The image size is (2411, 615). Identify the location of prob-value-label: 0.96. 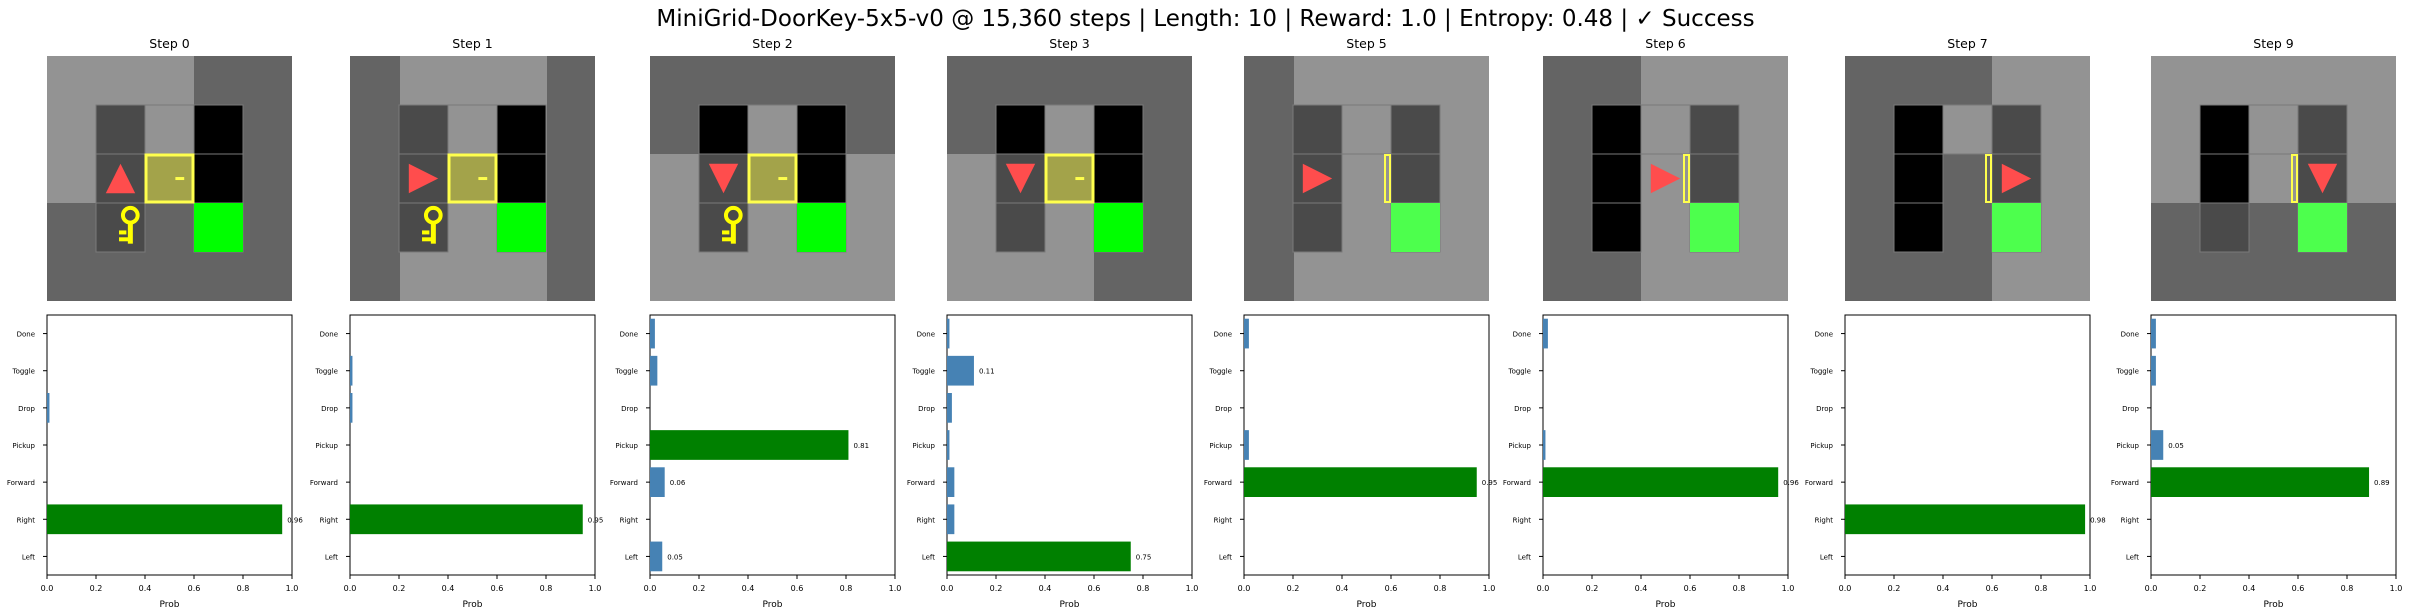
(1791, 483).